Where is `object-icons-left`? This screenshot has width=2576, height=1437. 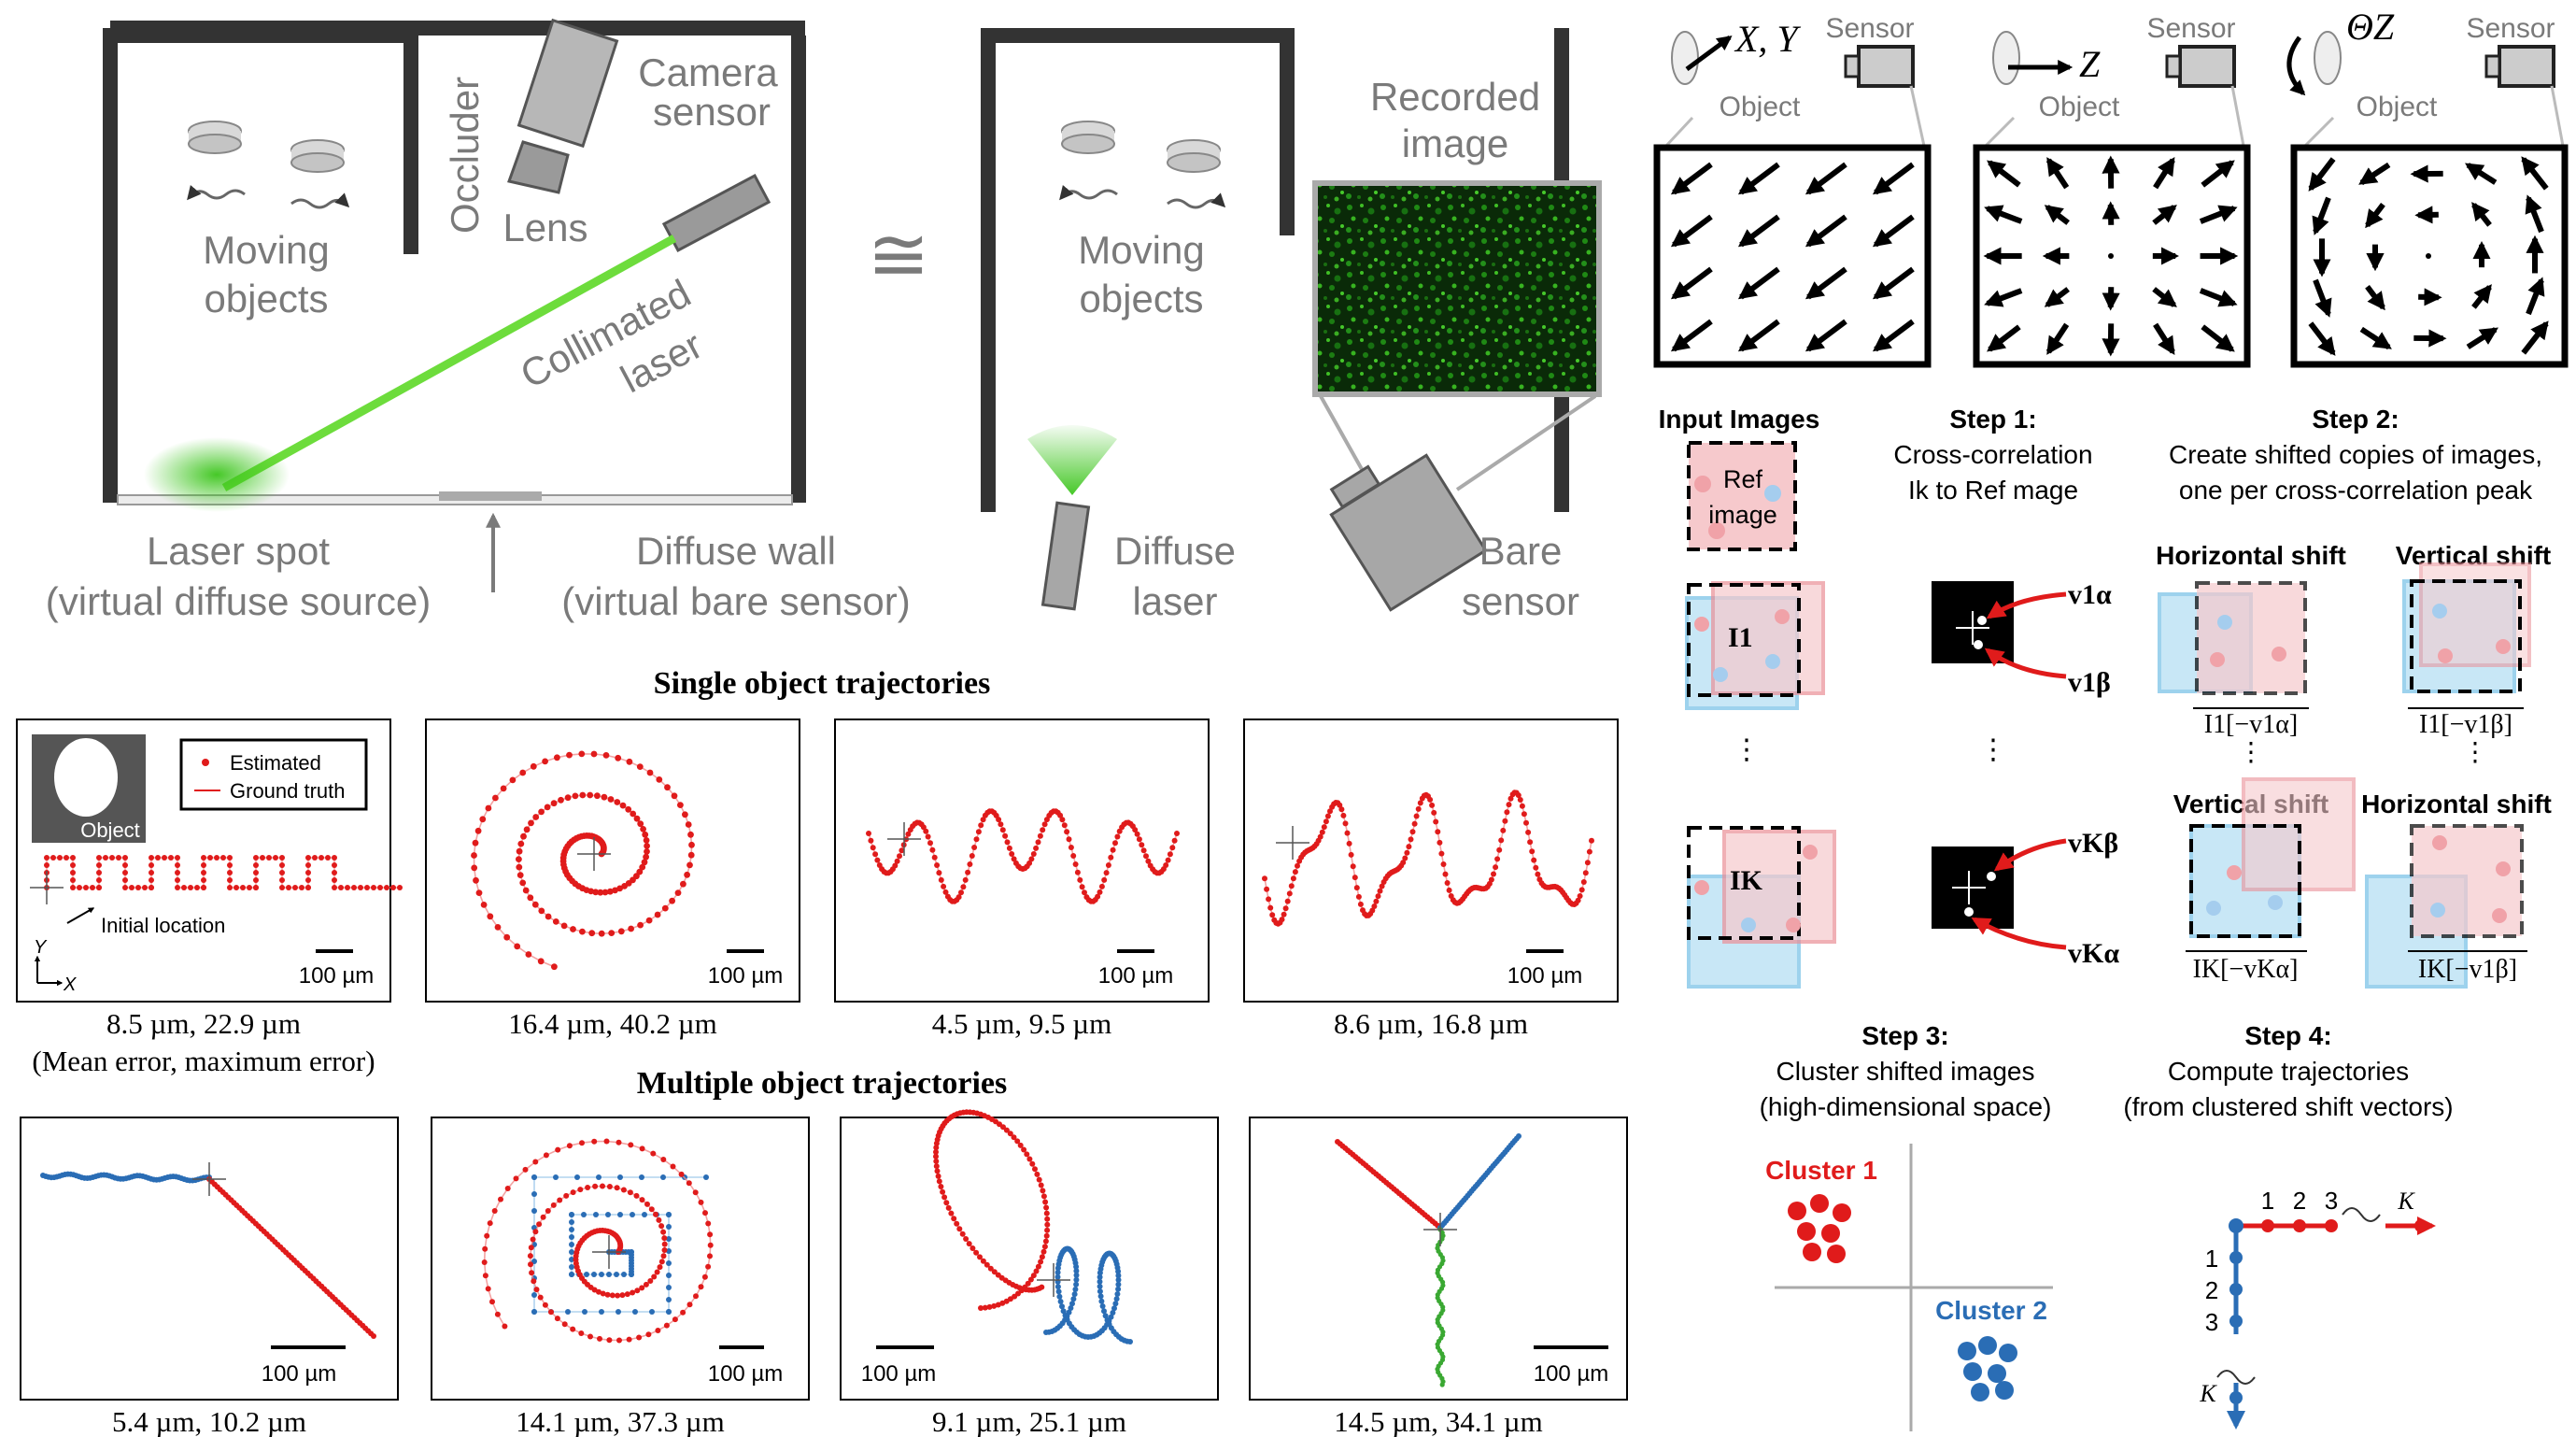 object-icons-left is located at coordinates (268, 165).